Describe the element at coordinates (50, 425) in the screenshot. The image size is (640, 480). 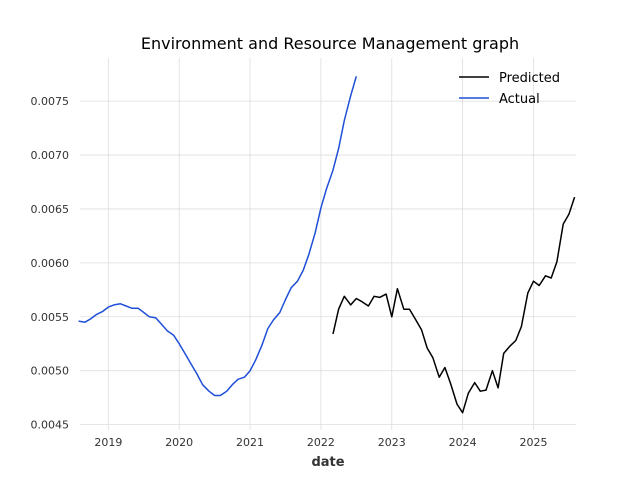
I see `y-tick-label: 0.0045` at that location.